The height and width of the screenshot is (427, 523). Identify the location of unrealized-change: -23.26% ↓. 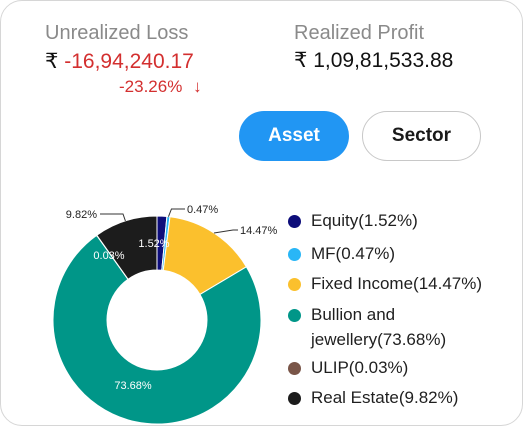
(160, 87).